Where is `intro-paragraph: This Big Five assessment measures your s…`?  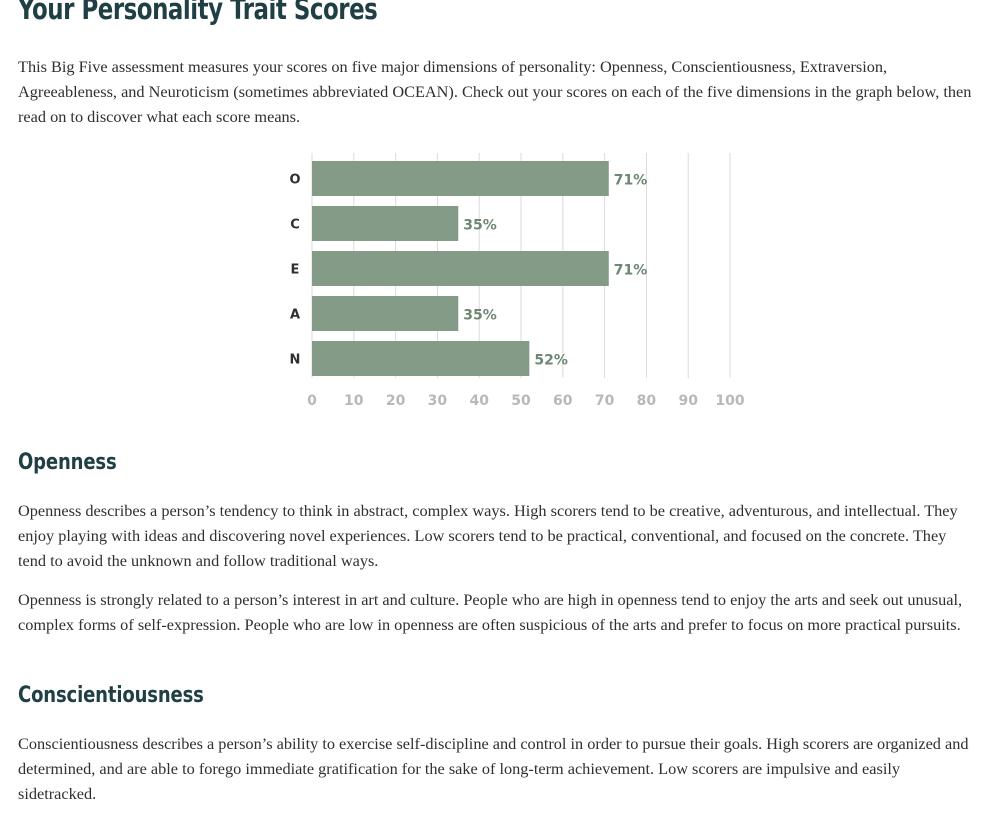
intro-paragraph: This Big Five assessment measures your s… is located at coordinates (495, 91).